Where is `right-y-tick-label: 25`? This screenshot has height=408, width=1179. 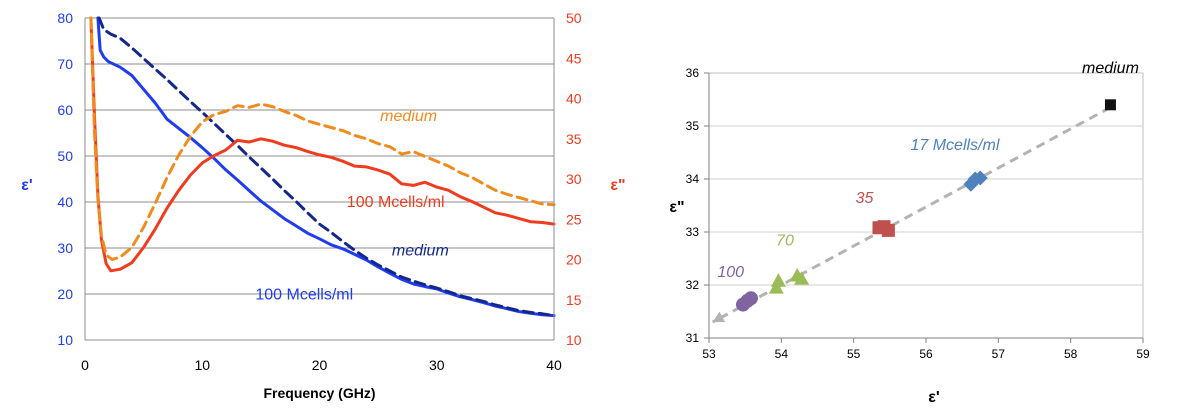
right-y-tick-label: 25 is located at coordinates (574, 219).